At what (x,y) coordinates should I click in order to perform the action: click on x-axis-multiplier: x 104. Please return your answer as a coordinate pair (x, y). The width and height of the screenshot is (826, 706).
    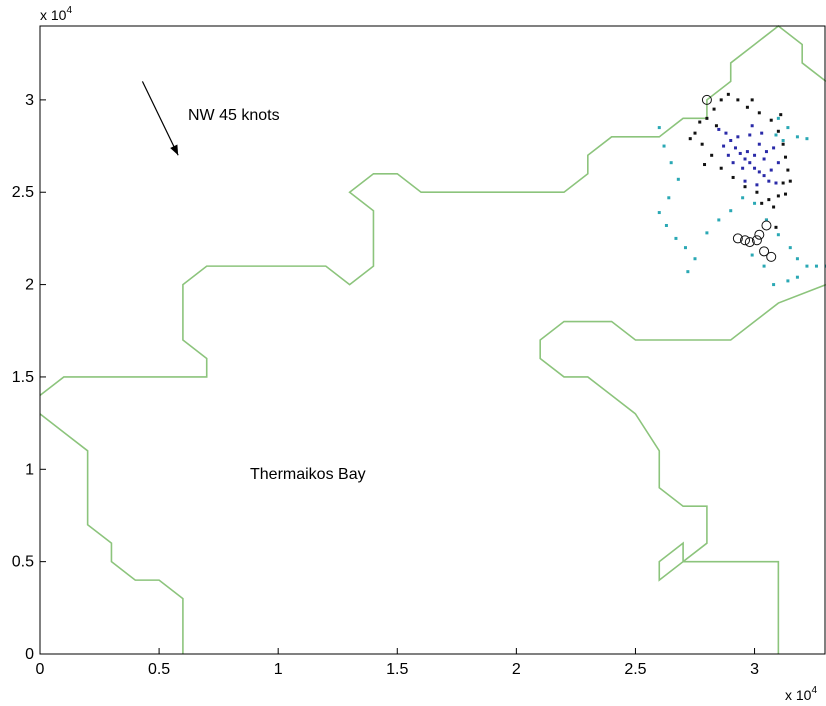
    Looking at the image, I should click on (801, 694).